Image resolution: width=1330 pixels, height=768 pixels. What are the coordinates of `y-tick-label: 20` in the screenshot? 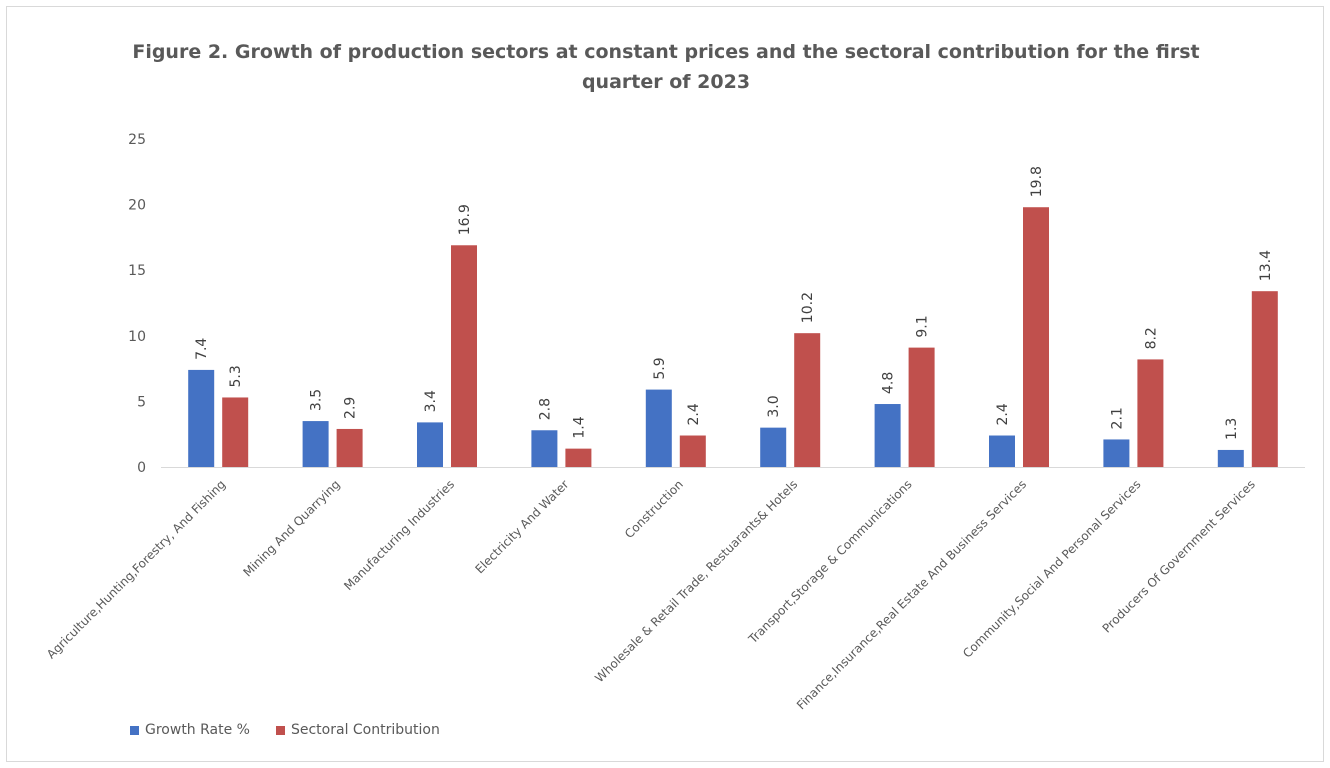 It's located at (137, 206).